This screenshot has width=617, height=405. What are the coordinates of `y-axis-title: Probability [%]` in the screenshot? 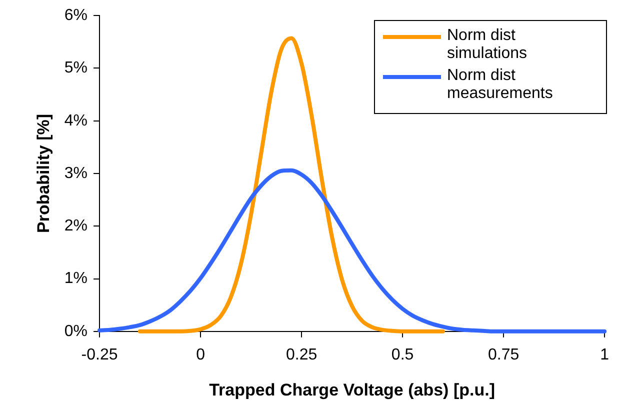 It's located at (43, 174).